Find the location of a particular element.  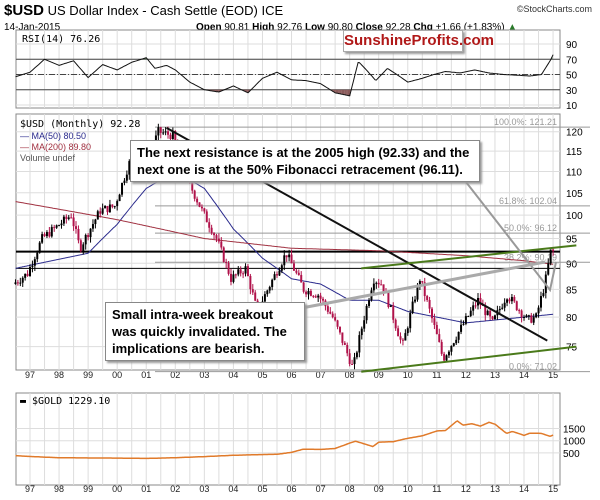

x-tick-label: 12 is located at coordinates (466, 489).